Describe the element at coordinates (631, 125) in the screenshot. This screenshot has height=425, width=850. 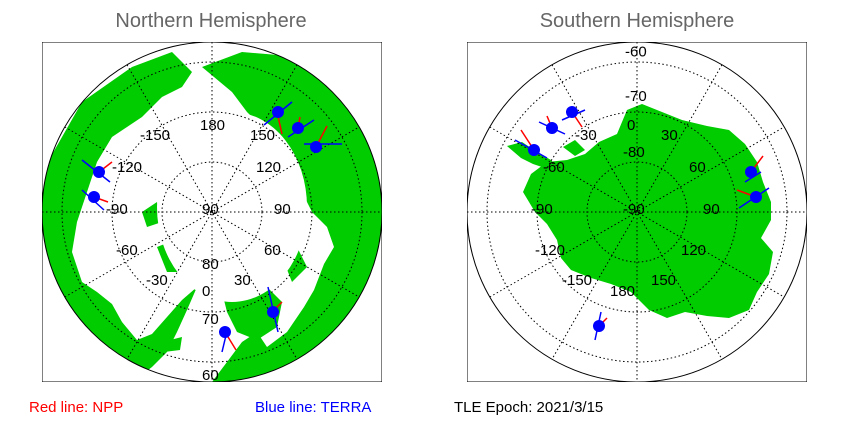
I see `south-lon-label: 0` at that location.